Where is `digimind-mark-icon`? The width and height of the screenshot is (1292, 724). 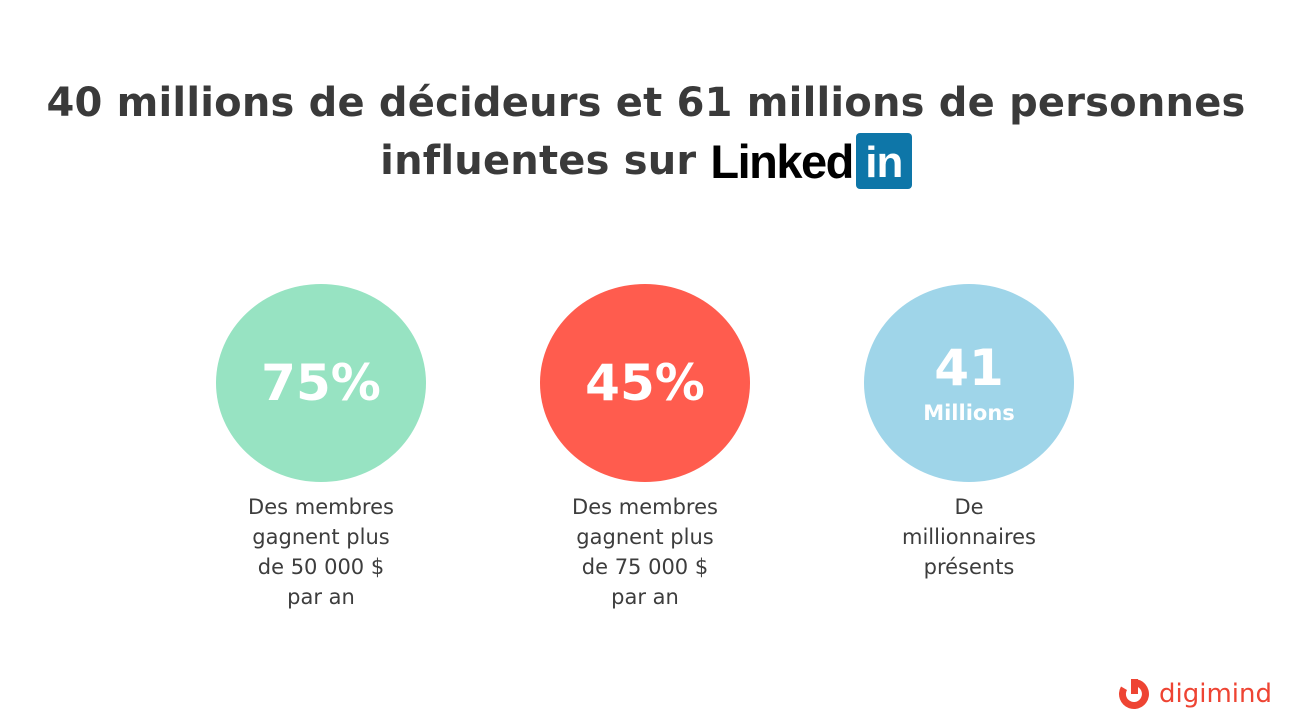
digimind-mark-icon is located at coordinates (1133, 694).